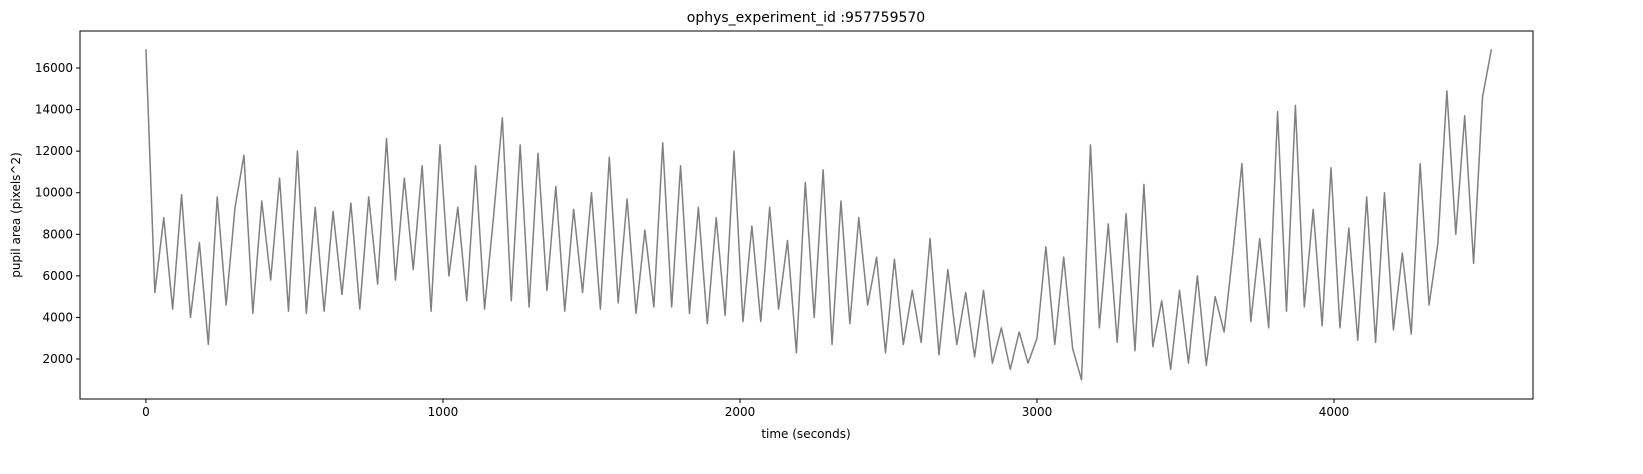 This screenshot has width=1643, height=474. I want to click on x-tick-label: 0, so click(146, 412).